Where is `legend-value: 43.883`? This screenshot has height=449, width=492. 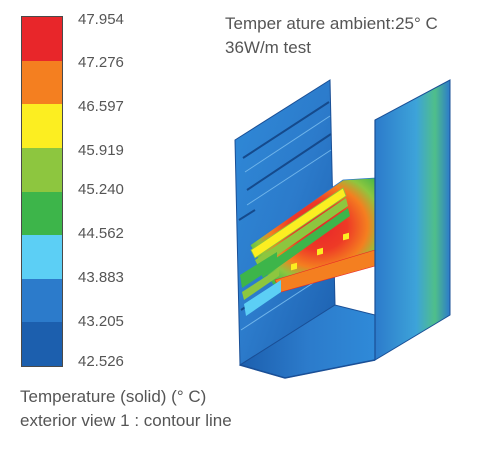 legend-value: 43.883 is located at coordinates (101, 277).